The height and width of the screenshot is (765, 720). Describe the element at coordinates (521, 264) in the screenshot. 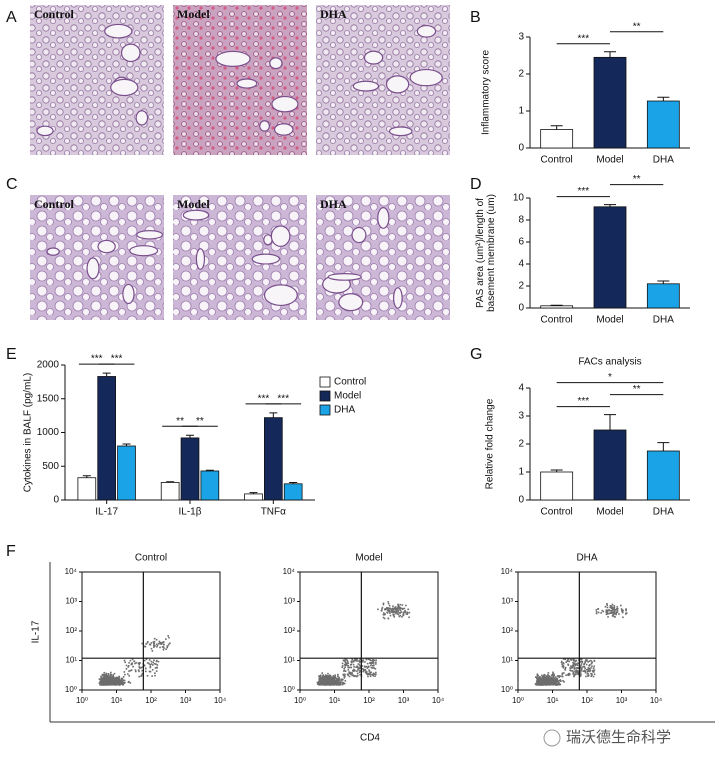

I see `y-tick-label: 4` at that location.